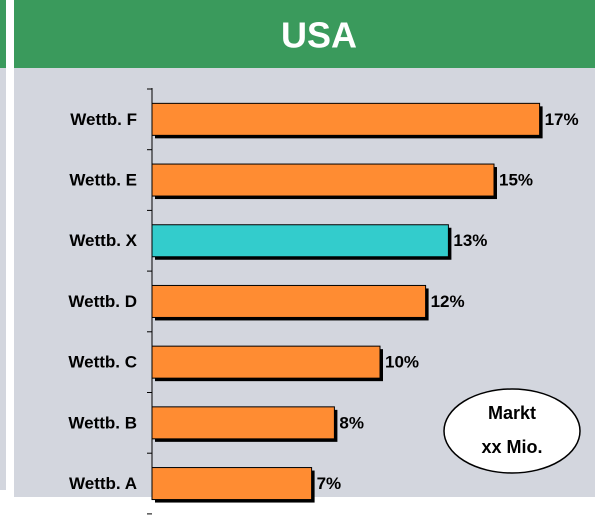 The height and width of the screenshot is (517, 595). What do you see at coordinates (470, 240) in the screenshot?
I see `value-label: 13%` at bounding box center [470, 240].